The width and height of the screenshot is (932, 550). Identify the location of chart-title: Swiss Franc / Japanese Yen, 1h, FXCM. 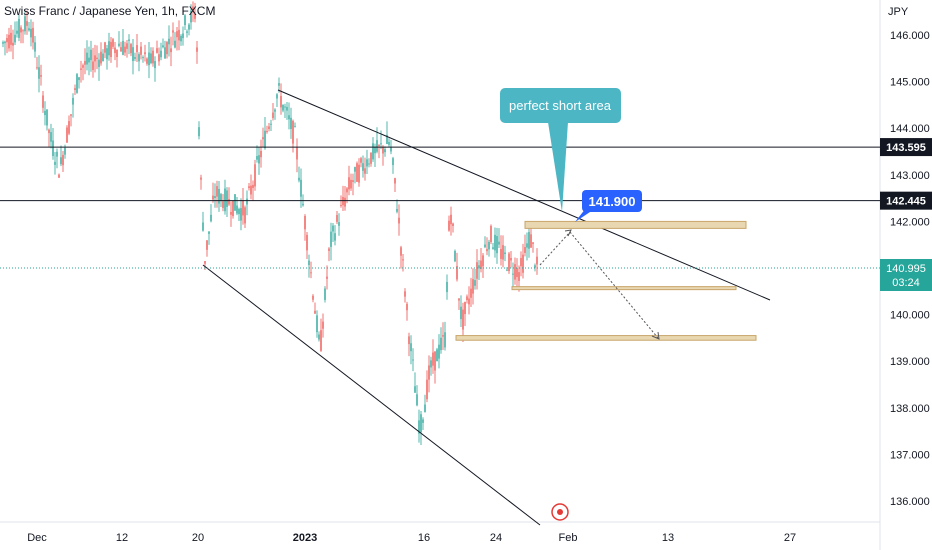
(109, 11).